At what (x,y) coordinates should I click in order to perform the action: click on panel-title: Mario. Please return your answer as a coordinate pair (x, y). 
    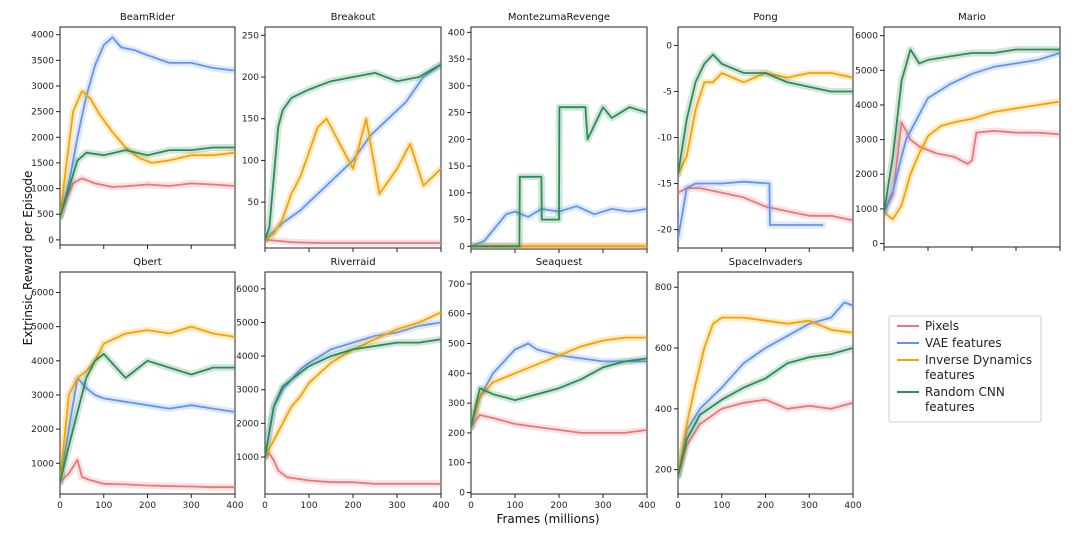
    Looking at the image, I should click on (972, 17).